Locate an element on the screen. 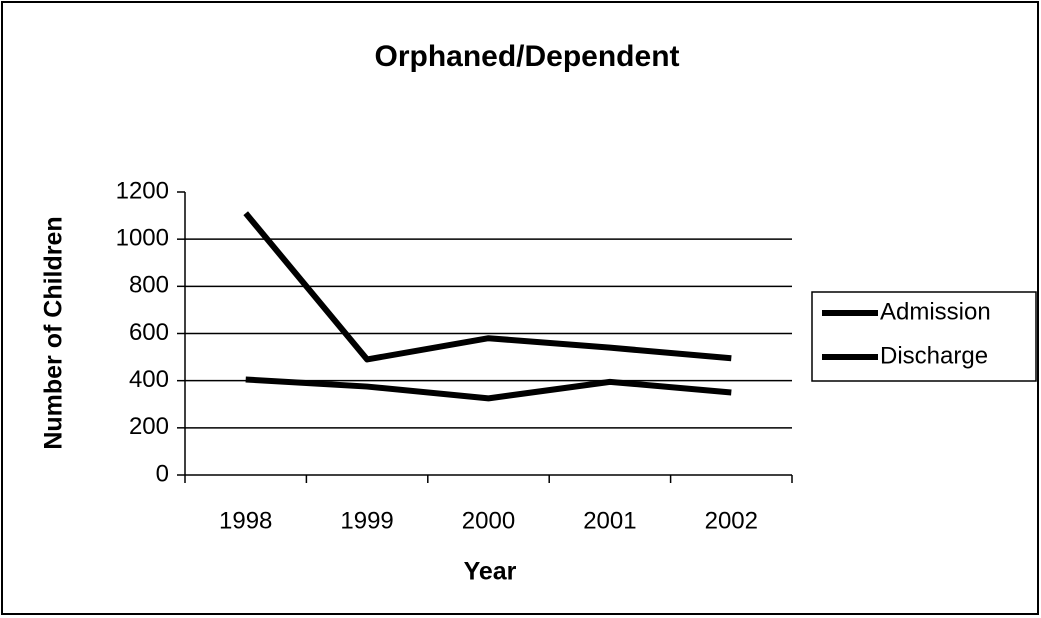 The height and width of the screenshot is (618, 1041). x-tick-label: 2002 is located at coordinates (731, 520).